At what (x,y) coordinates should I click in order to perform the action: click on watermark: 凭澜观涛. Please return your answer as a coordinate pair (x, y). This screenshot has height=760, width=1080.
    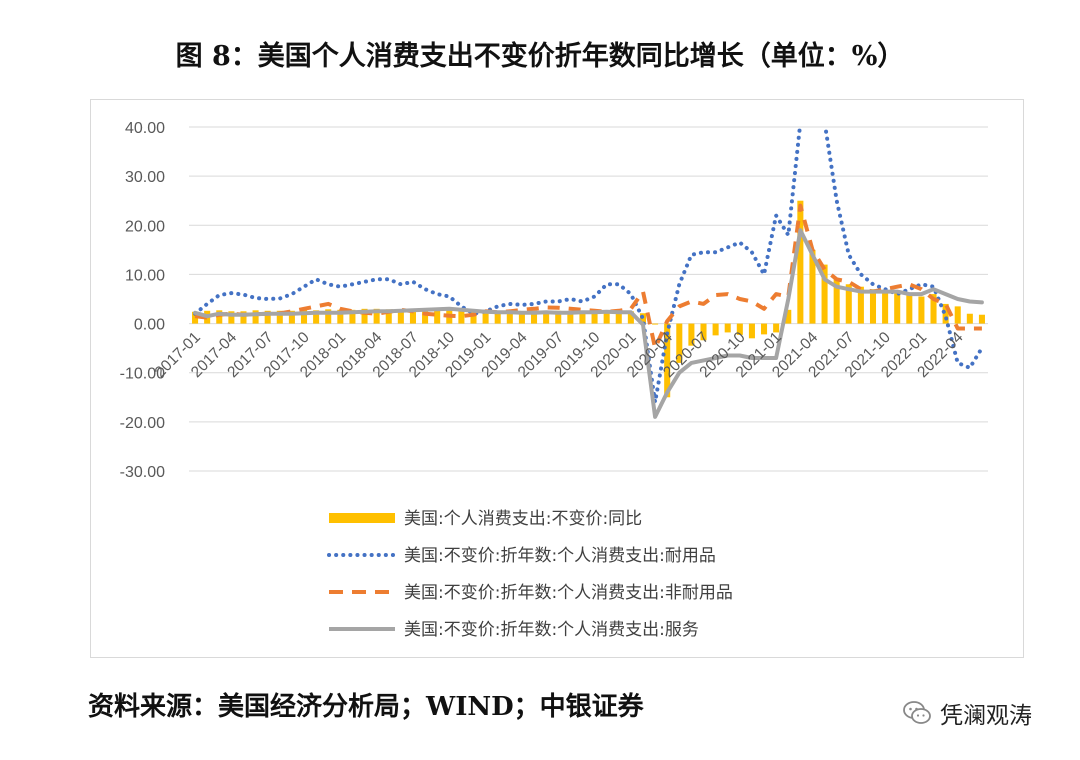
    Looking at the image, I should click on (967, 713).